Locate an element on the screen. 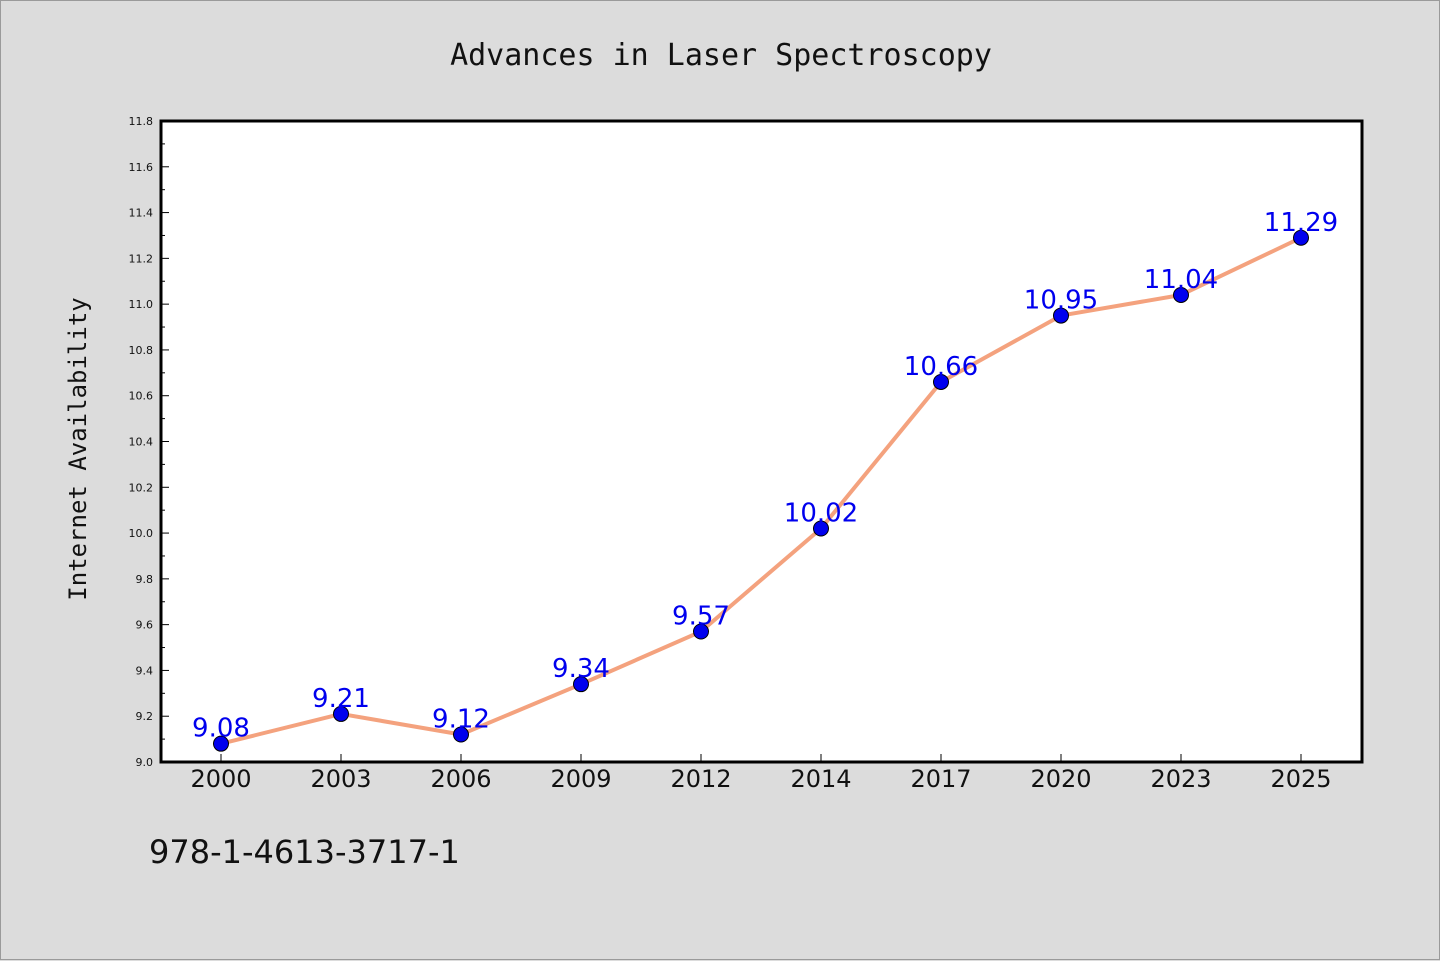 This screenshot has height=961, width=1440. x-tick-label: 2000 is located at coordinates (220, 779).